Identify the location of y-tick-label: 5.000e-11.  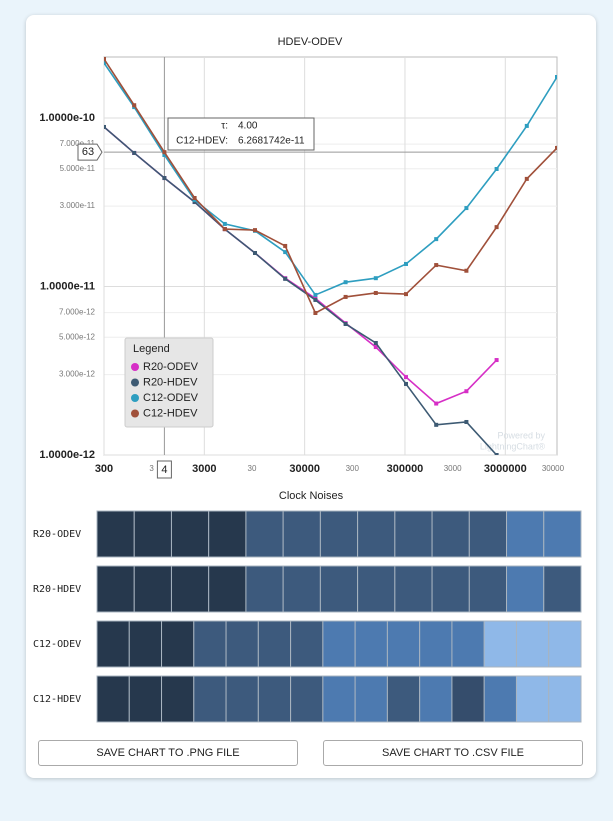
(78, 168).